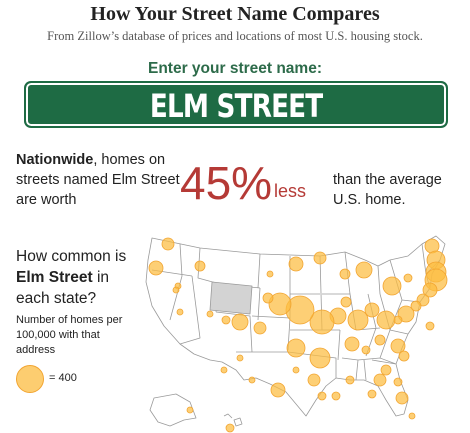 This screenshot has height=433, width=470. I want to click on state-wyoming, so click(231, 298).